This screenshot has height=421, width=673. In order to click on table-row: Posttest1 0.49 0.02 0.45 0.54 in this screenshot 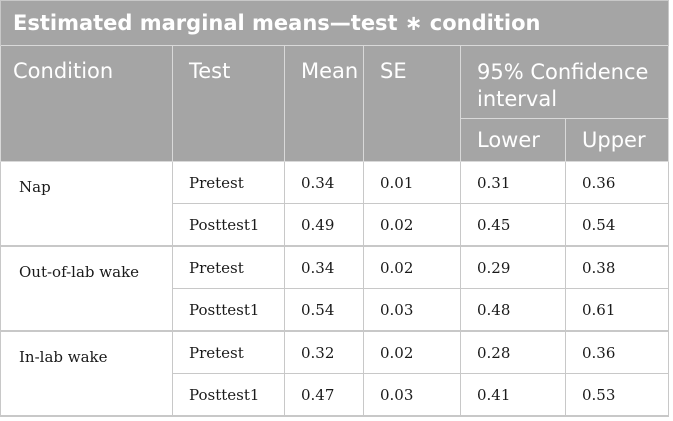, I will do `click(335, 225)`.